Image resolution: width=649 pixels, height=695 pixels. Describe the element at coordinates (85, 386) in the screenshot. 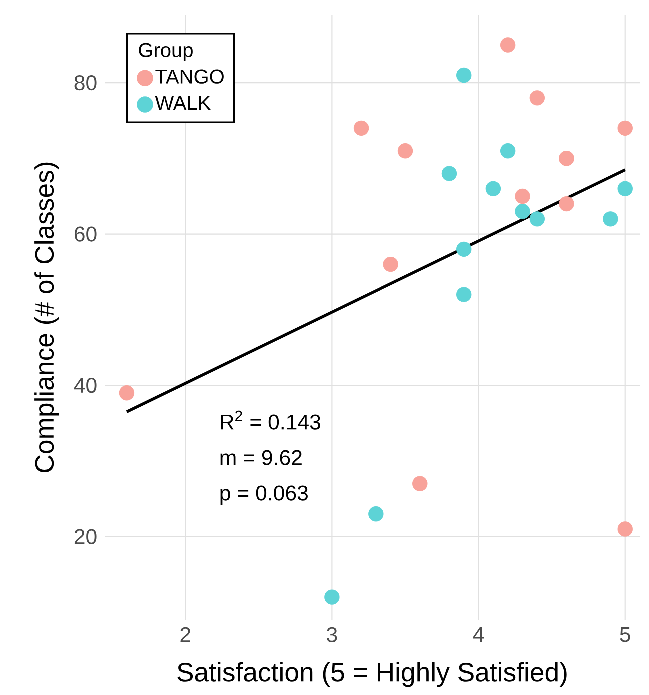

I see `y-tick-label: 40` at that location.